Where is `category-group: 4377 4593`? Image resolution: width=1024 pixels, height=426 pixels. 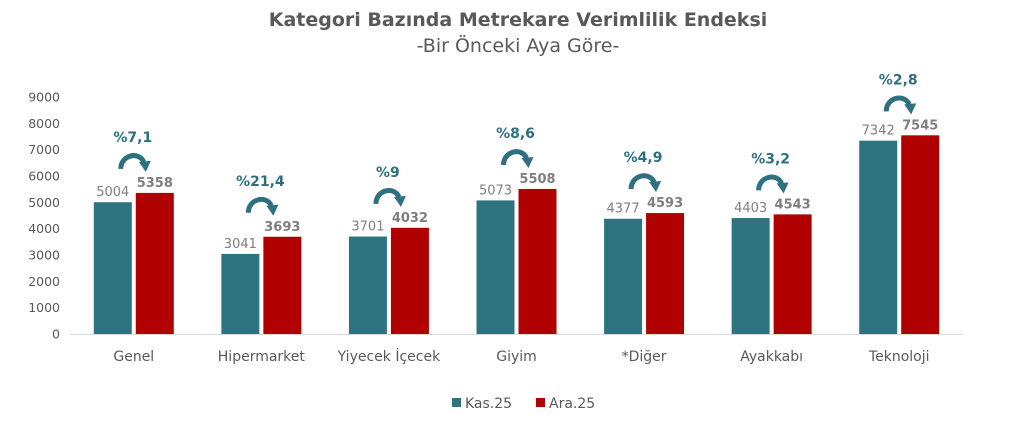 category-group: 4377 4593 is located at coordinates (644, 265).